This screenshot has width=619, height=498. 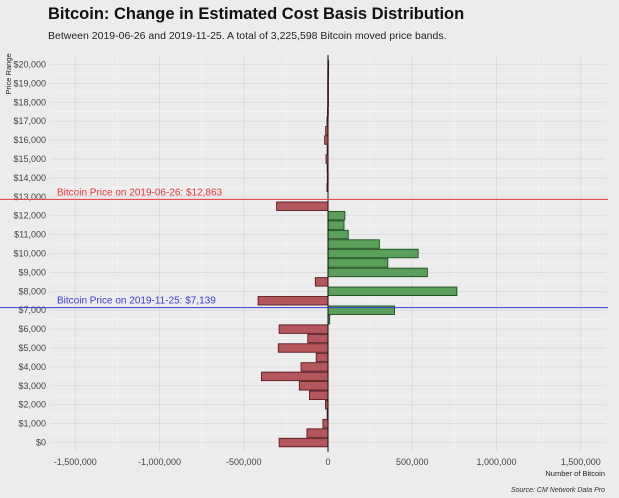 What do you see at coordinates (32, 272) in the screenshot?
I see `y-tick-label: $9,000` at bounding box center [32, 272].